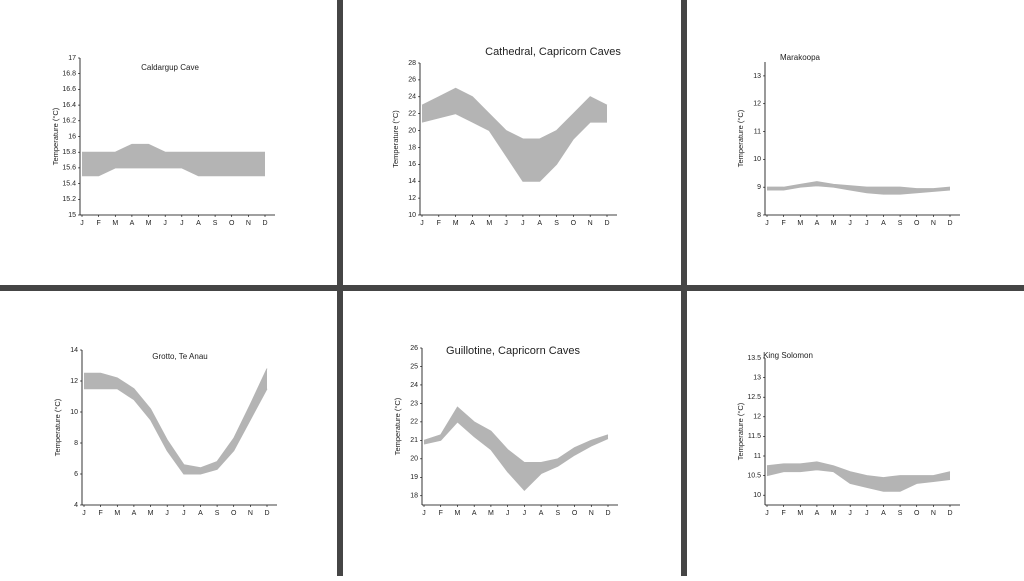 This screenshot has height=581, width=1024. I want to click on y-tick-label: 12.5, so click(754, 397).